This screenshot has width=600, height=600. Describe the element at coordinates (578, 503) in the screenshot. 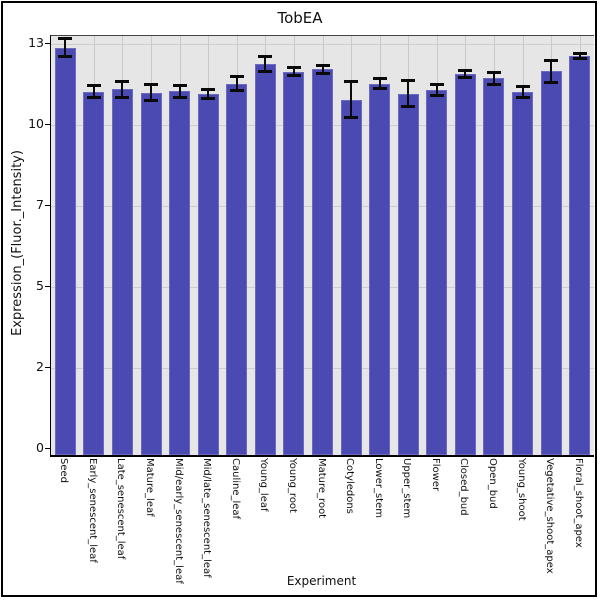

I see `x-category-label: Floral_shoot_apex` at that location.